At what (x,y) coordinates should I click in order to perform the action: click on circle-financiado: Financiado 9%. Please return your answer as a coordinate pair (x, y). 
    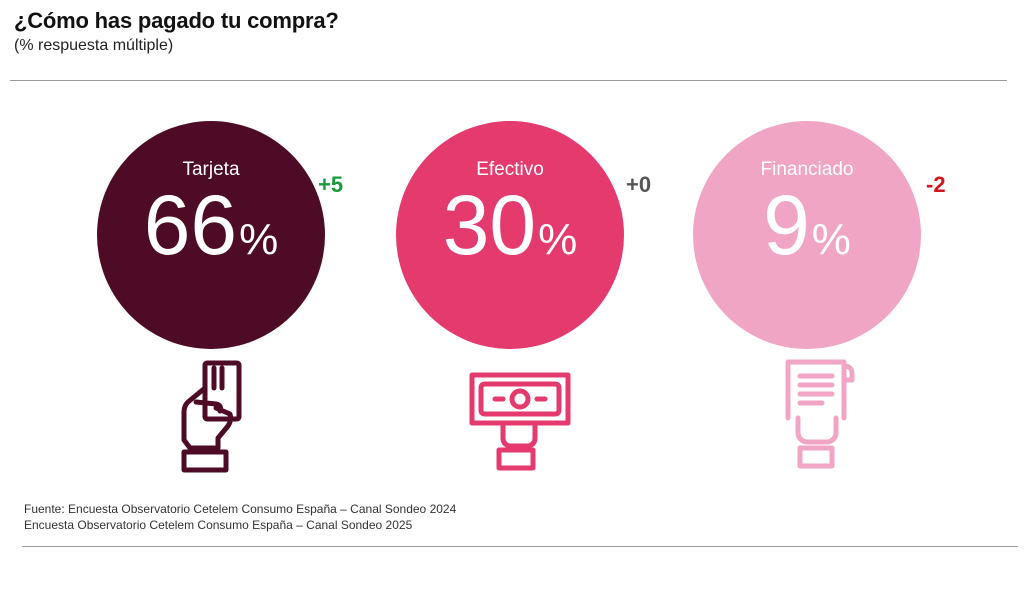
    Looking at the image, I should click on (807, 235).